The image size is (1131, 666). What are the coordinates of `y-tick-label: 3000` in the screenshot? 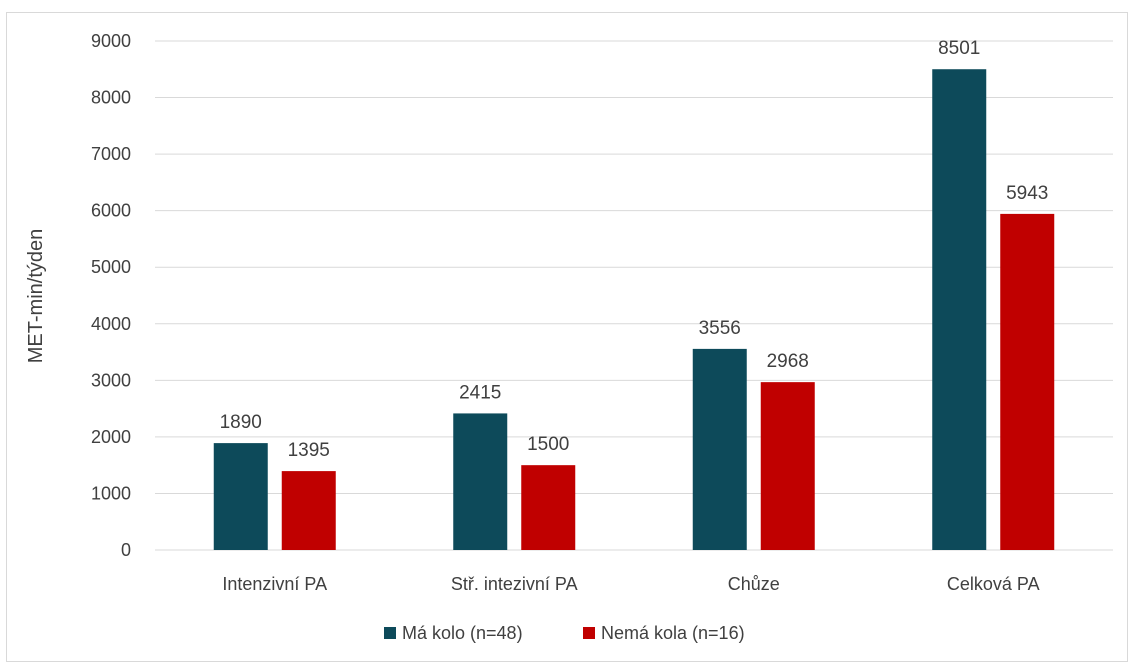 It's located at (111, 380).